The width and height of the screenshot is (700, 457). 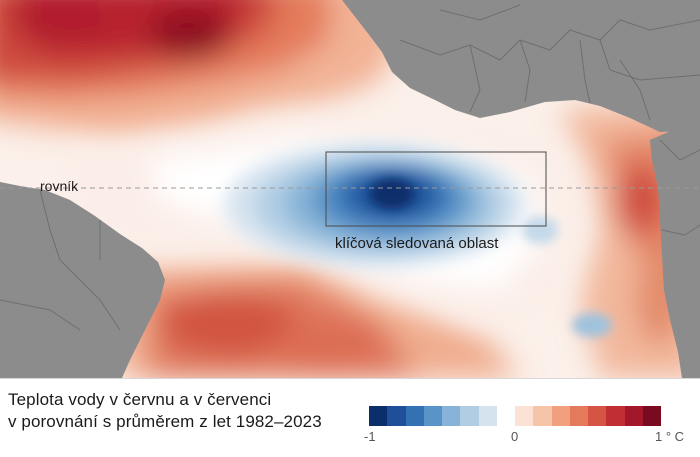 I want to click on central-africa-land, so click(x=675, y=248).